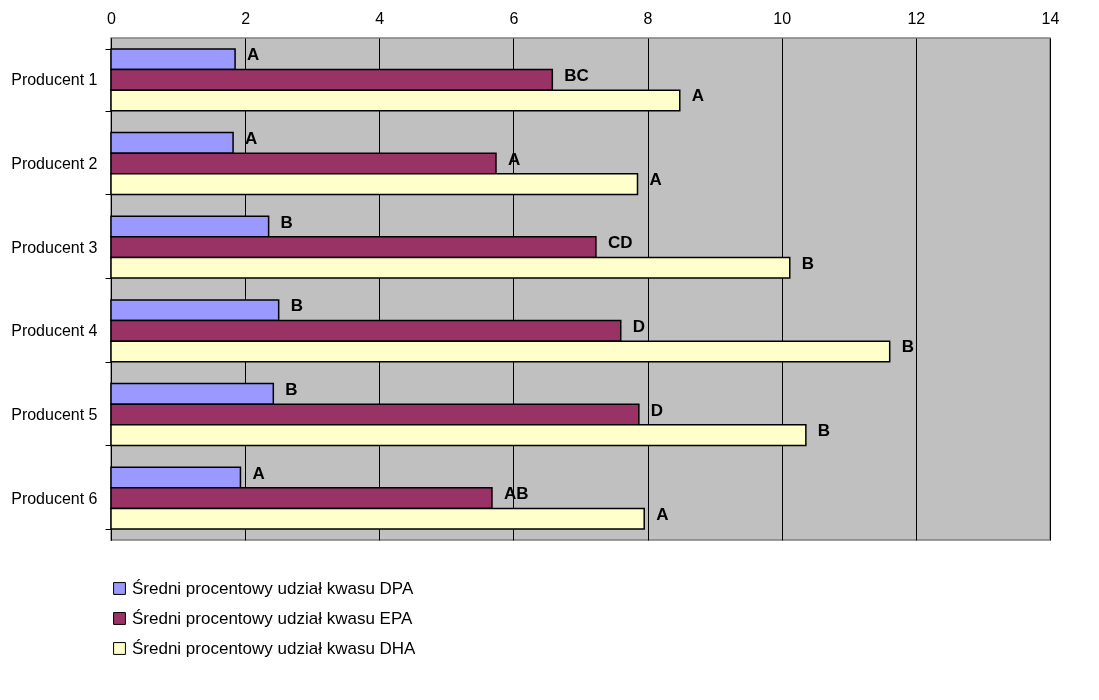 This screenshot has height=700, width=1099. What do you see at coordinates (576, 75) in the screenshot?
I see `data-label: BC` at bounding box center [576, 75].